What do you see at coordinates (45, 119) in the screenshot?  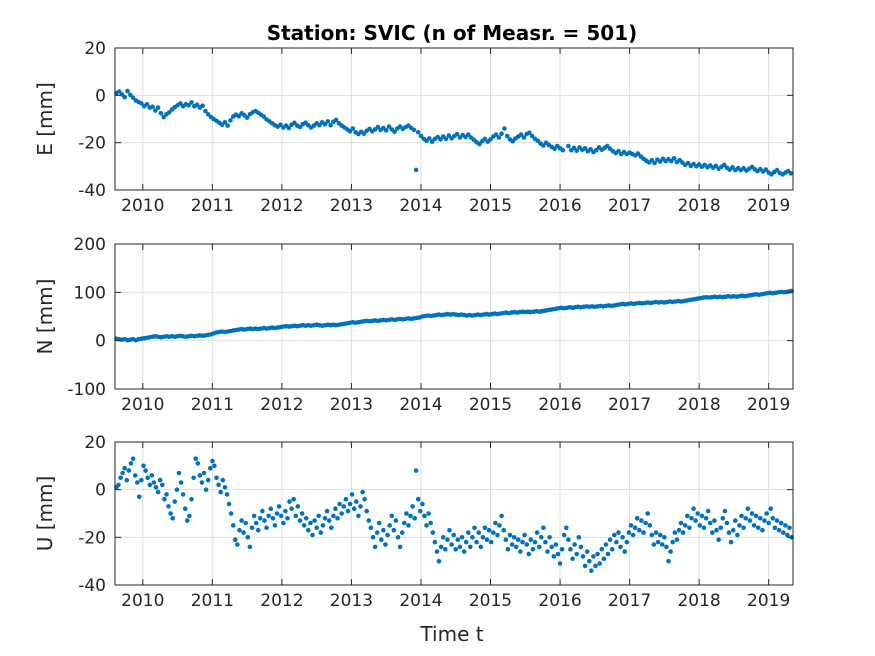 I see `y-axis-label-east: E [mm]` at bounding box center [45, 119].